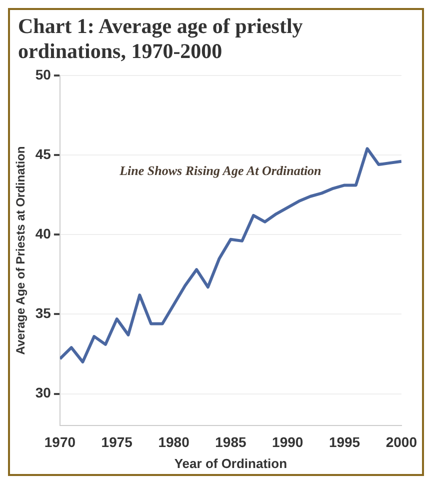 Image resolution: width=432 pixels, height=490 pixels. I want to click on x-axis-title: Year of Ordination, so click(231, 464).